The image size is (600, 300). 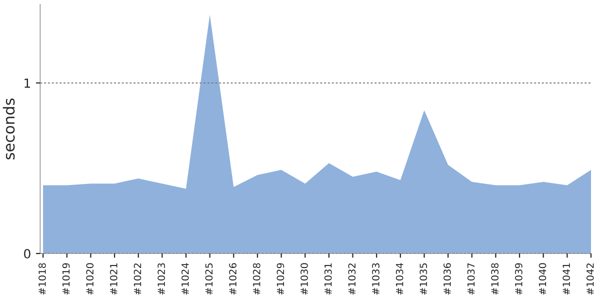 I want to click on x-tick-label: #1019, so click(x=66, y=279).